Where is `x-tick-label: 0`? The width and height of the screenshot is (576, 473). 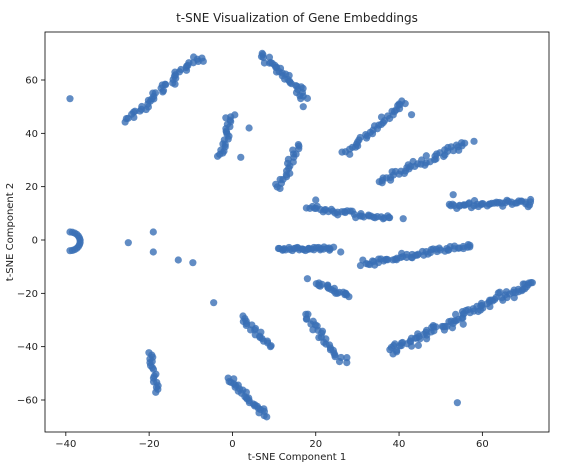
x-tick-label: 0 is located at coordinates (232, 444).